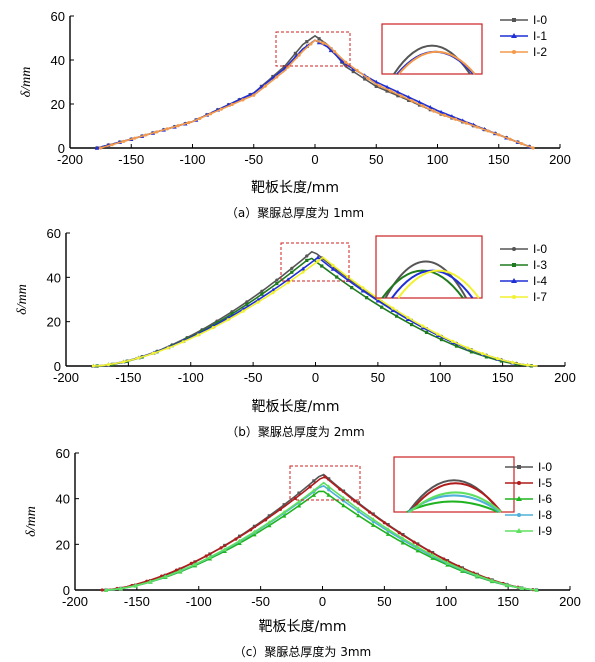 Image resolution: width=595 pixels, height=662 pixels. Describe the element at coordinates (58, 60) in the screenshot. I see `y-tick-label: 40` at that location.